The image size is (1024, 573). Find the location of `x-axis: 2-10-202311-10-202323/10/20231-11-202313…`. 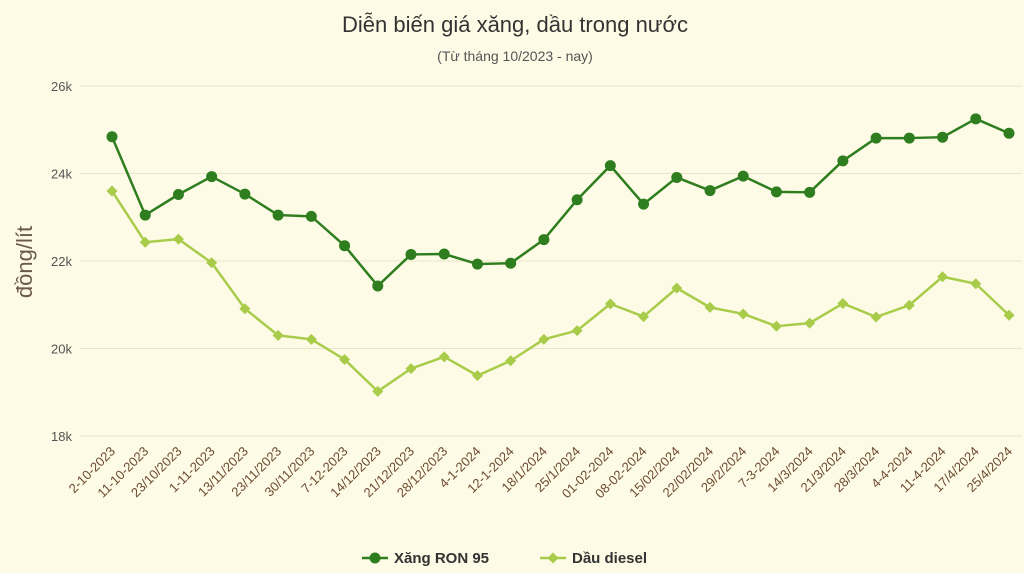

x-axis: 2-10-202311-10-202323/10/20231-11-202313… is located at coordinates (541, 473).